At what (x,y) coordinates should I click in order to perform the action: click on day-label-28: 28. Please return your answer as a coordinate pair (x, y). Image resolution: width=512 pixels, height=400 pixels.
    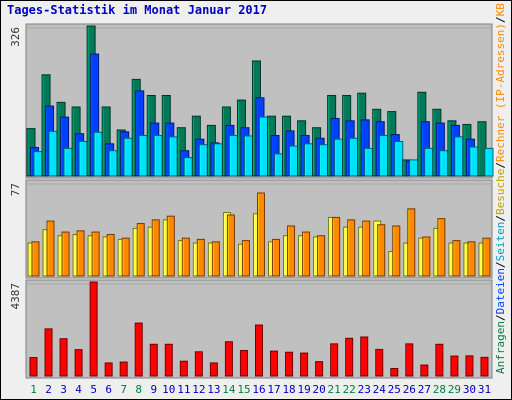
    Looking at the image, I should click on (439, 389).